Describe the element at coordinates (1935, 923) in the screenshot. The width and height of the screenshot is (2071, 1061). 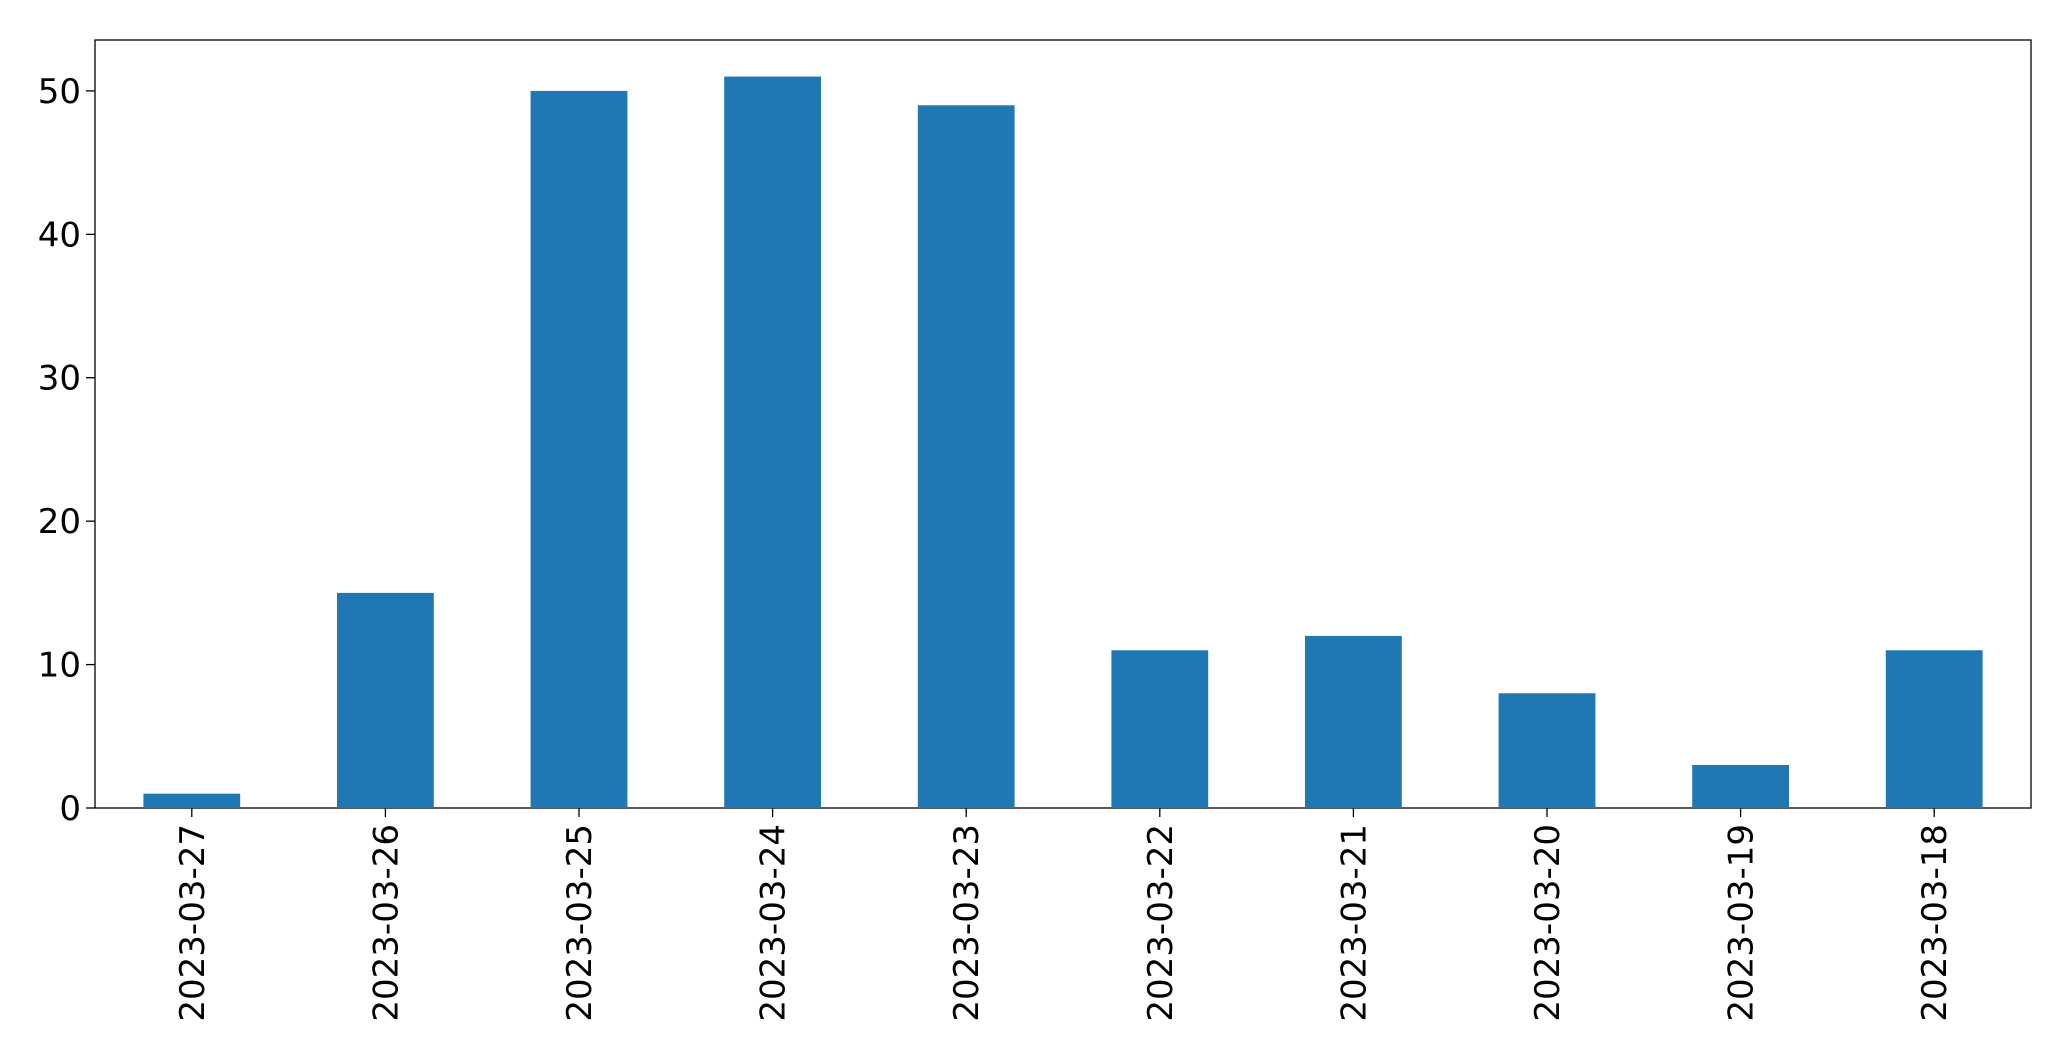
I see `x-tick-label: 2023-03-18` at that location.